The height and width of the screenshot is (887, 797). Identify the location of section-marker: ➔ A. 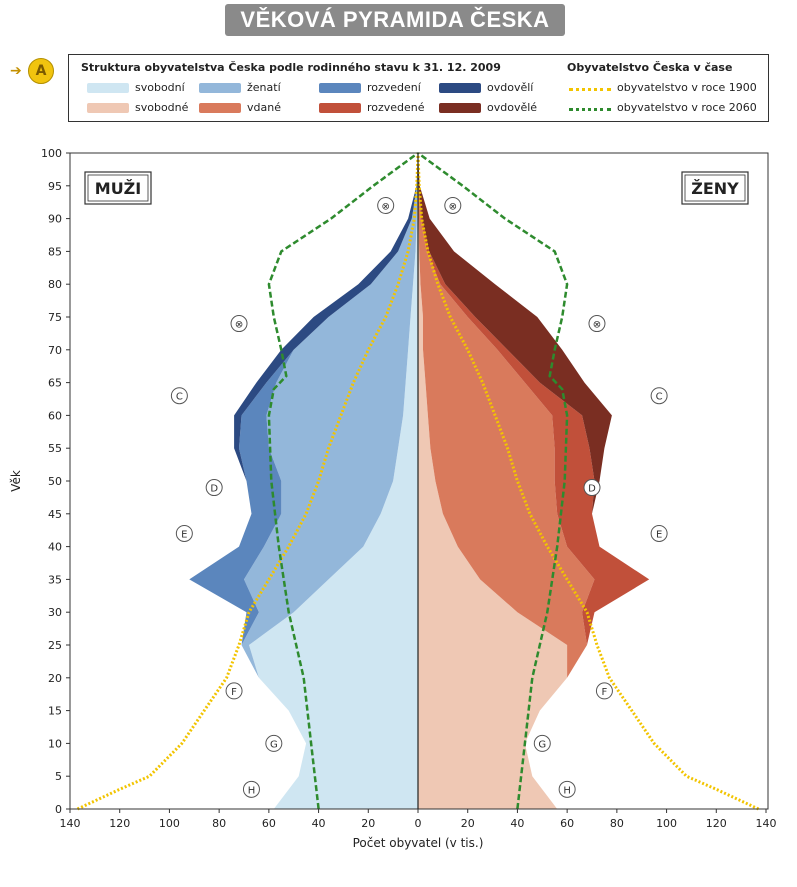
(32, 71).